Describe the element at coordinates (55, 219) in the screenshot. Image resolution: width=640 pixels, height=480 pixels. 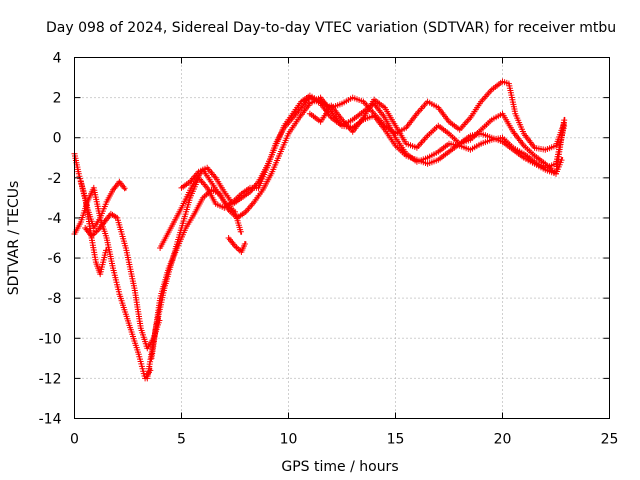
I see `y-tick-label: -4` at that location.